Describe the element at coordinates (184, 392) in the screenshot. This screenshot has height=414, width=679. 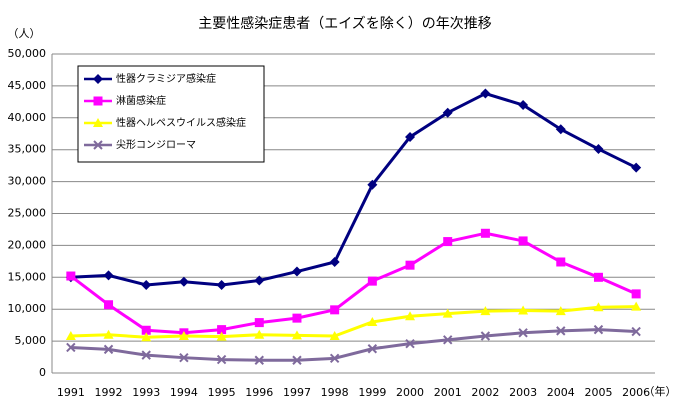
I see `x-tick-label: 1994` at that location.